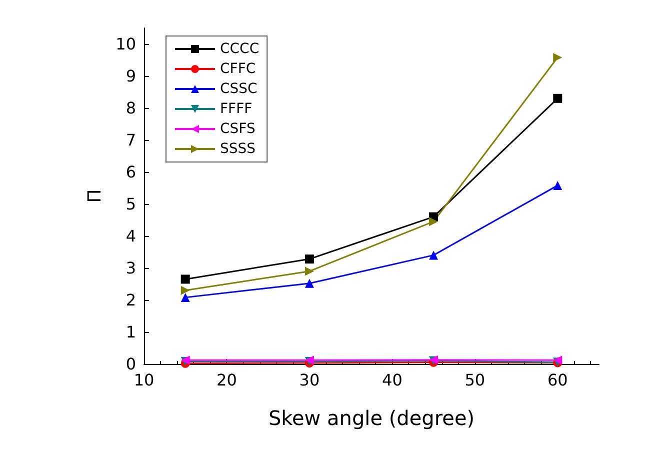 The width and height of the screenshot is (660, 450). What do you see at coordinates (126, 44) in the screenshot?
I see `y-tick-label: 10` at bounding box center [126, 44].